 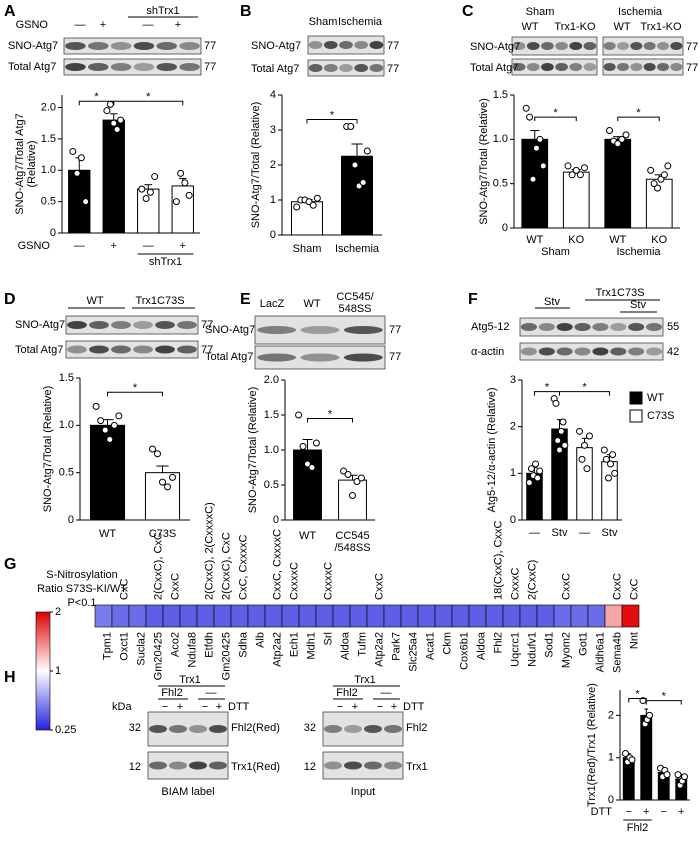 What do you see at coordinates (158, 566) in the screenshot?
I see `motif-annotation: 2(CxxC), CxC` at bounding box center [158, 566].